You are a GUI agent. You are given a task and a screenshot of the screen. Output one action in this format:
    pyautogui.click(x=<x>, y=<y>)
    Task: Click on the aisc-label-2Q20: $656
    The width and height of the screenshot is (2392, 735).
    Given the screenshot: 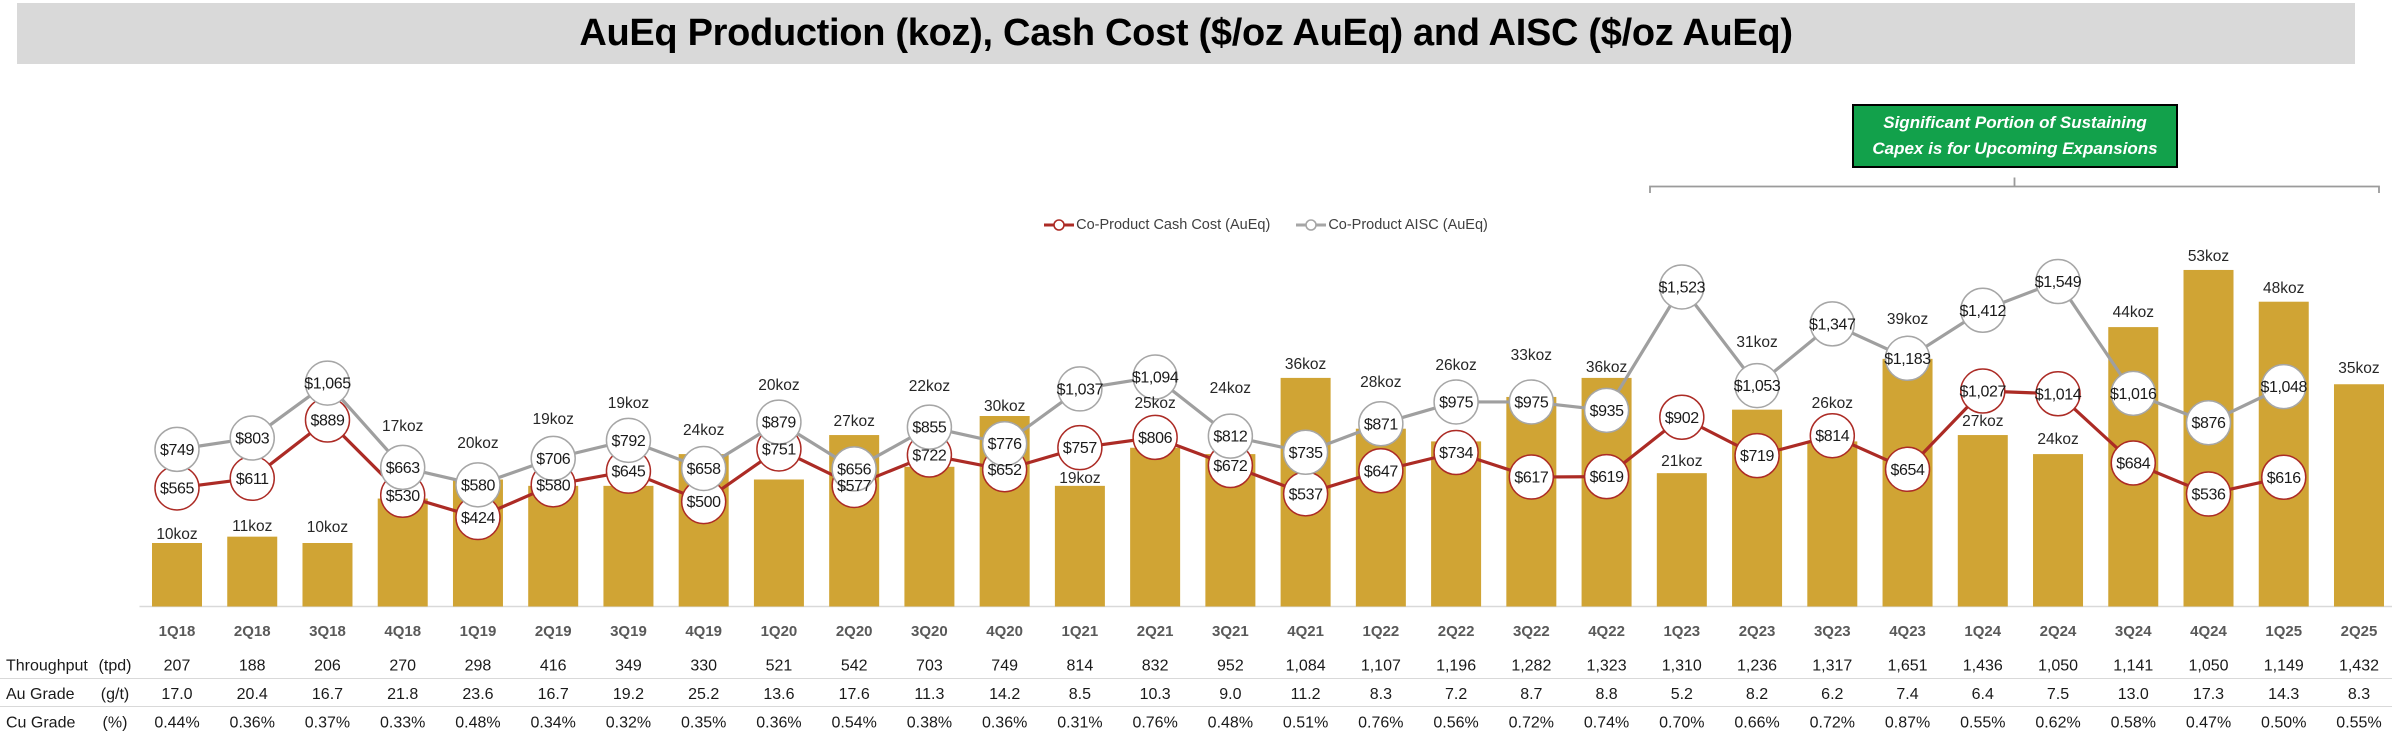 What is the action you would take?
    pyautogui.click(x=854, y=469)
    